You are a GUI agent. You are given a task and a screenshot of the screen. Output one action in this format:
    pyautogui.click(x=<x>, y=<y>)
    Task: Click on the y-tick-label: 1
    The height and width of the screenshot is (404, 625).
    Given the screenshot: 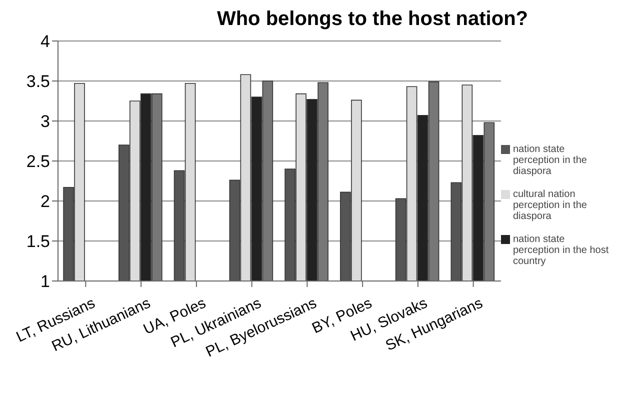 What is the action you would take?
    pyautogui.click(x=45, y=282)
    